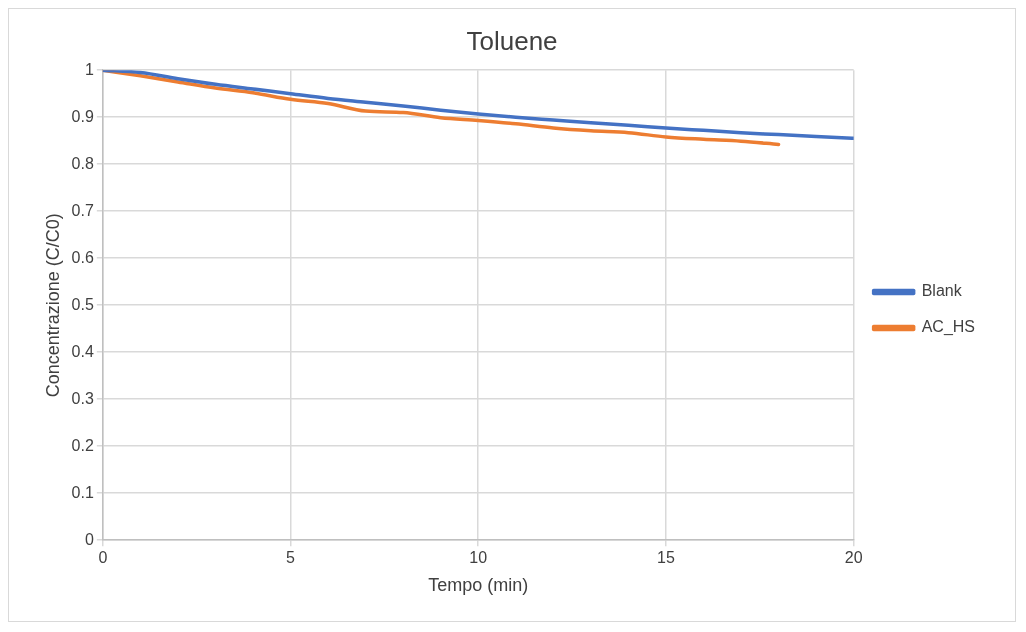 The width and height of the screenshot is (1026, 632). I want to click on y-tick-label: 0.5, so click(82, 304).